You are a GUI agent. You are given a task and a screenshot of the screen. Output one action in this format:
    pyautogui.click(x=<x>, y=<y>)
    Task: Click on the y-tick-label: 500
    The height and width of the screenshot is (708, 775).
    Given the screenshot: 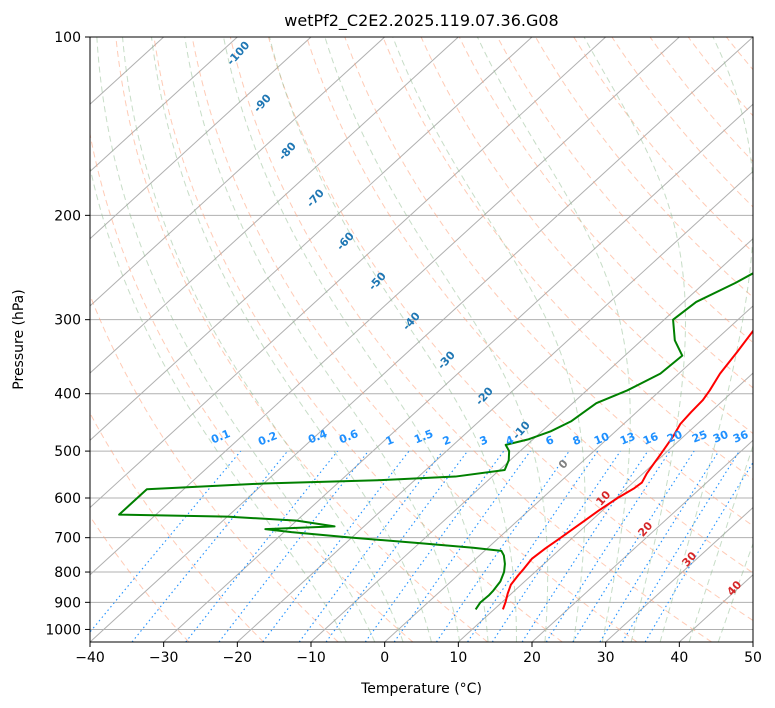 What is the action you would take?
    pyautogui.click(x=67, y=452)
    